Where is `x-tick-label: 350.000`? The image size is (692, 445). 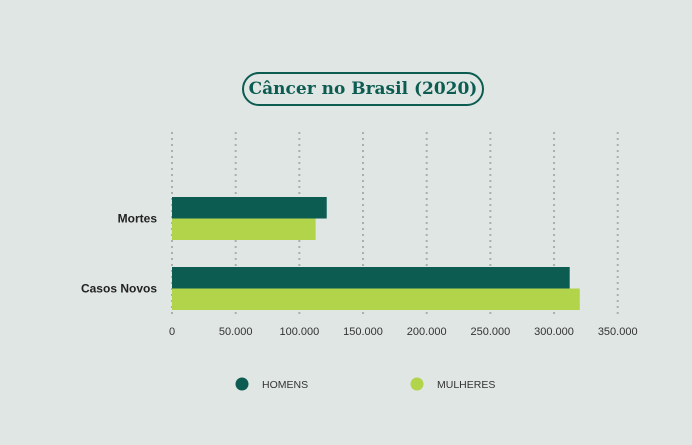
x-tick-label: 350.000 is located at coordinates (618, 332).